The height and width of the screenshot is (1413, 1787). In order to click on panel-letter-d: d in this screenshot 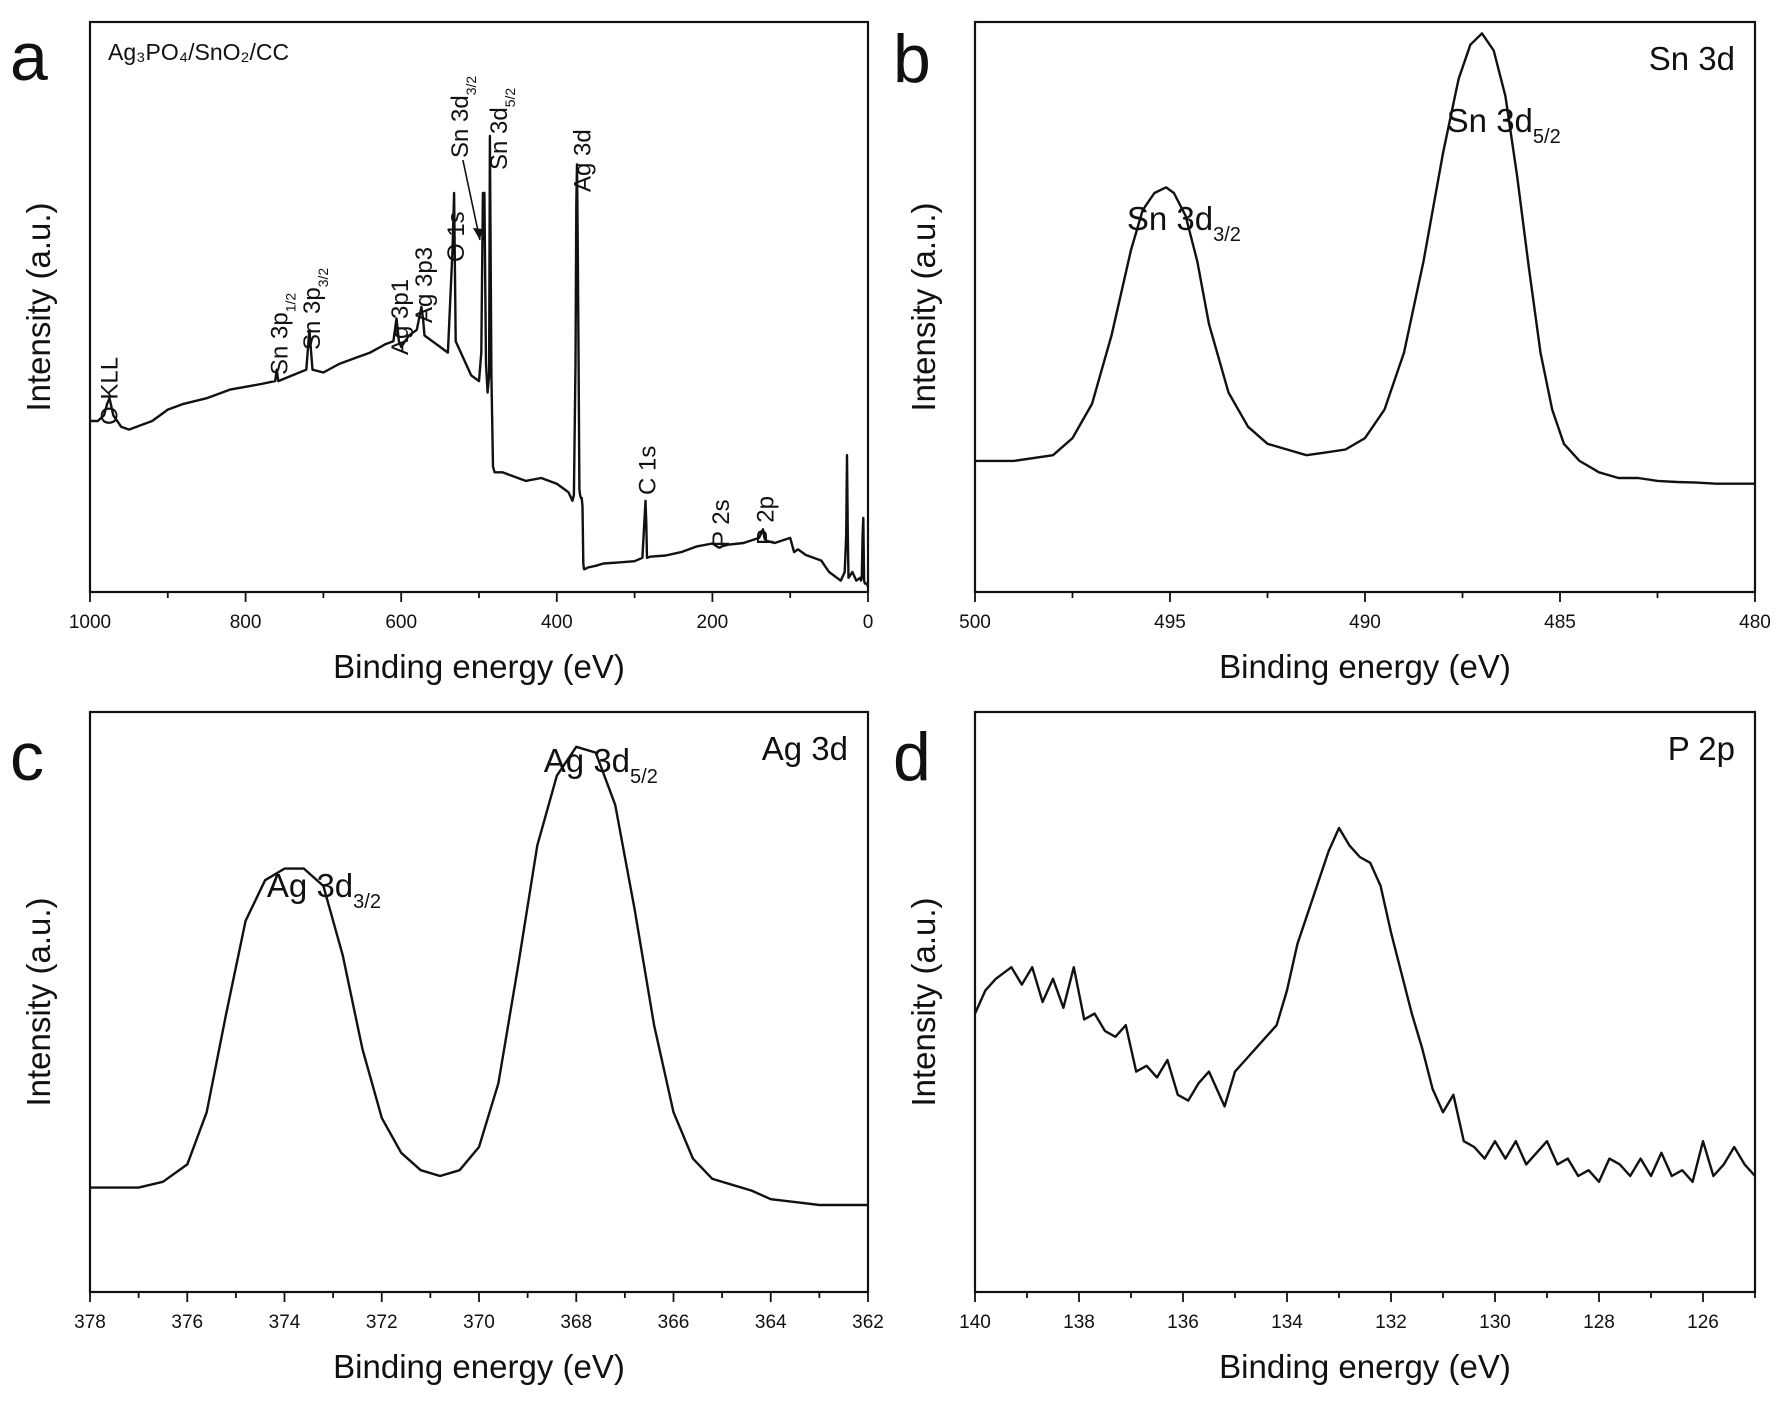, I will do `click(912, 757)`.